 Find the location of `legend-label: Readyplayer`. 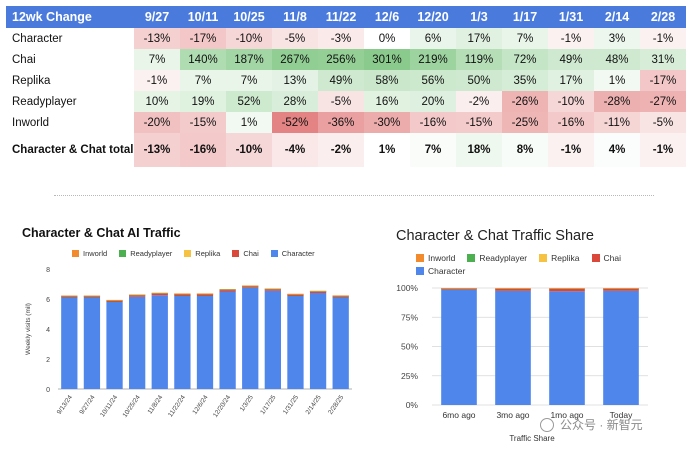

legend-label: Readyplayer is located at coordinates (151, 253).